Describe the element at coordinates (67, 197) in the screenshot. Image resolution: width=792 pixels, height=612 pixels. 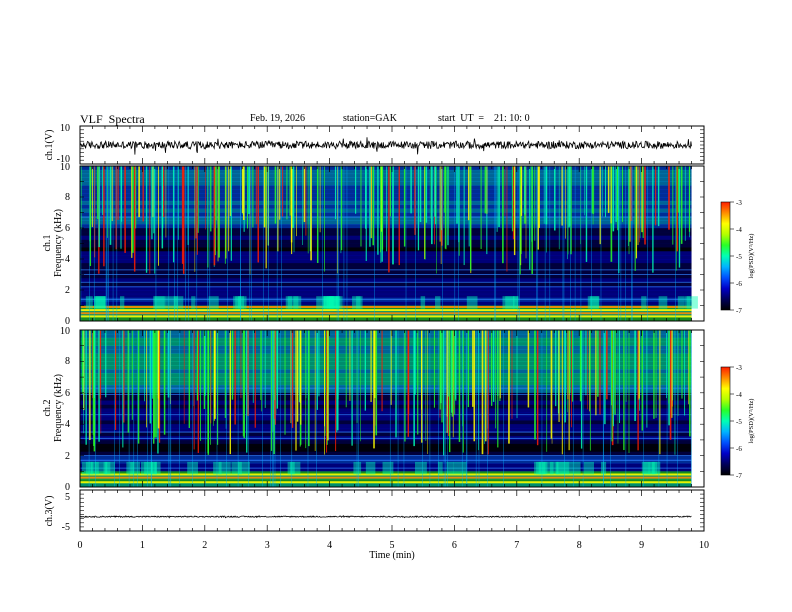
I see `ch1-spec-ytick-8: 8` at that location.